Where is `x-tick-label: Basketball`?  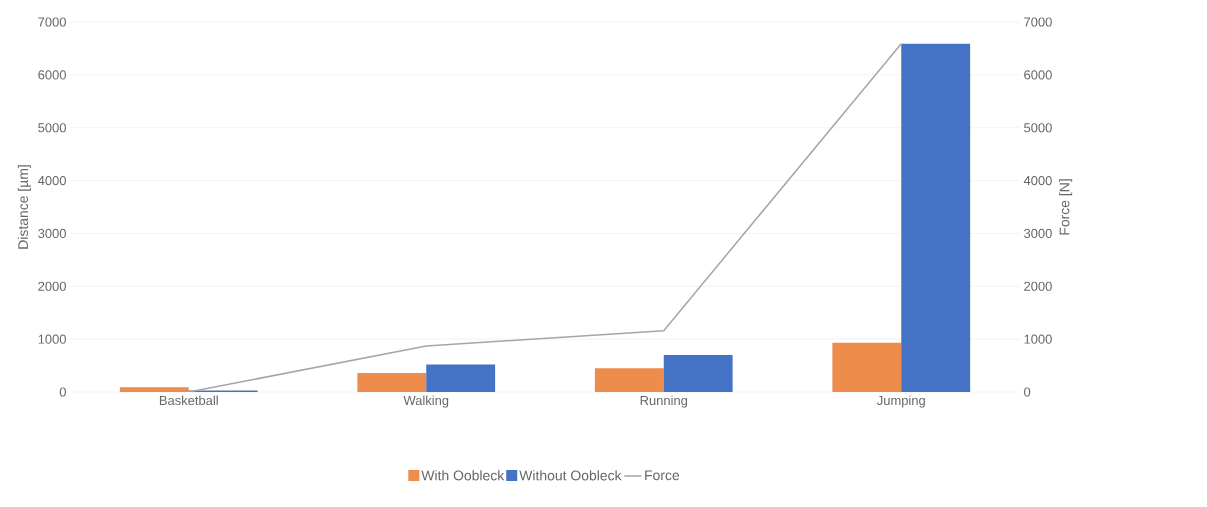 x-tick-label: Basketball is located at coordinates (188, 400).